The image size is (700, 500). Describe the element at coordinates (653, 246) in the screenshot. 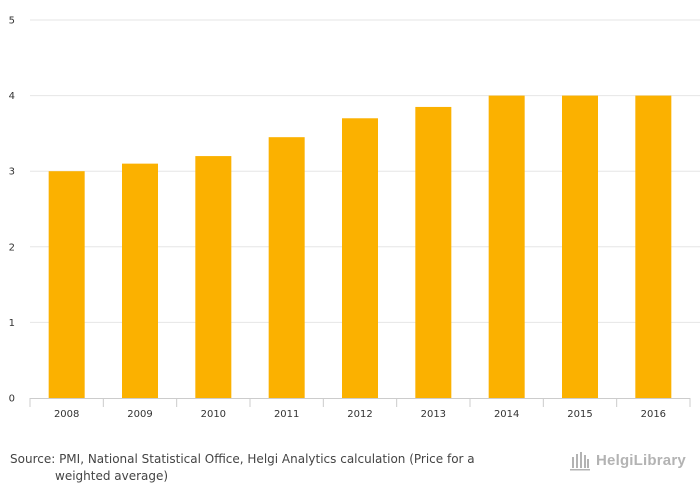

I see `bar-2016` at that location.